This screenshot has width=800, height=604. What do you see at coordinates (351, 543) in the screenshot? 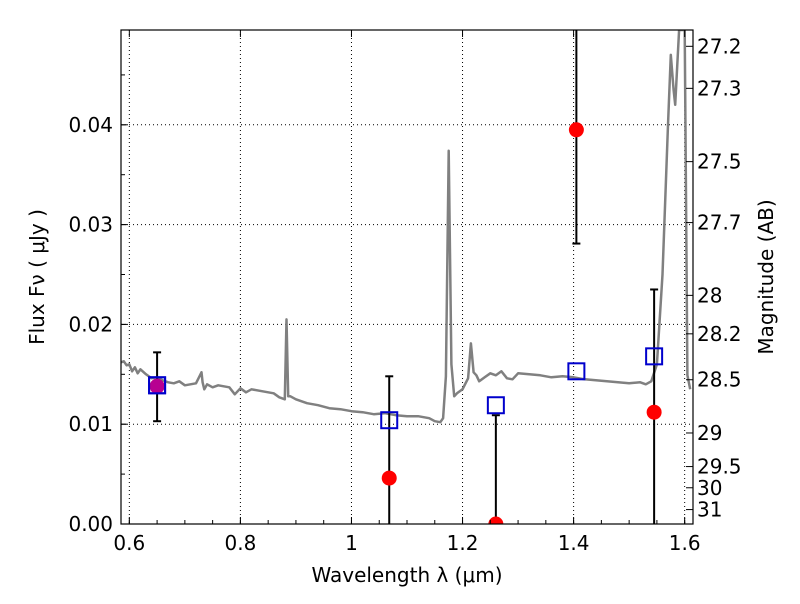
I see `x-tick-label: 1` at bounding box center [351, 543].